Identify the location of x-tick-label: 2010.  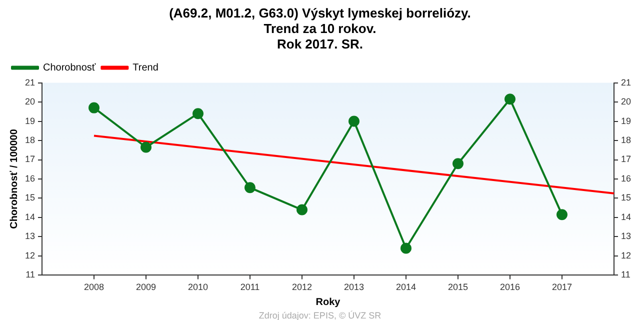
(198, 287).